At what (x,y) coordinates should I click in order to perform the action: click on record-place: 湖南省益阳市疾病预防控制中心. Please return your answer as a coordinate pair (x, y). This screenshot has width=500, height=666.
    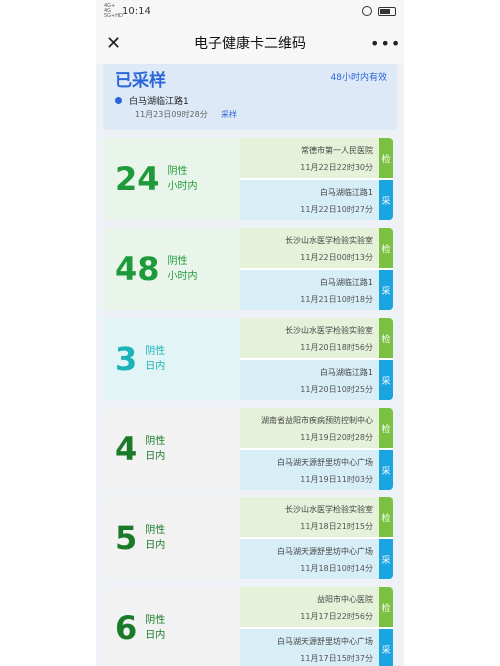
    Looking at the image, I should click on (317, 420).